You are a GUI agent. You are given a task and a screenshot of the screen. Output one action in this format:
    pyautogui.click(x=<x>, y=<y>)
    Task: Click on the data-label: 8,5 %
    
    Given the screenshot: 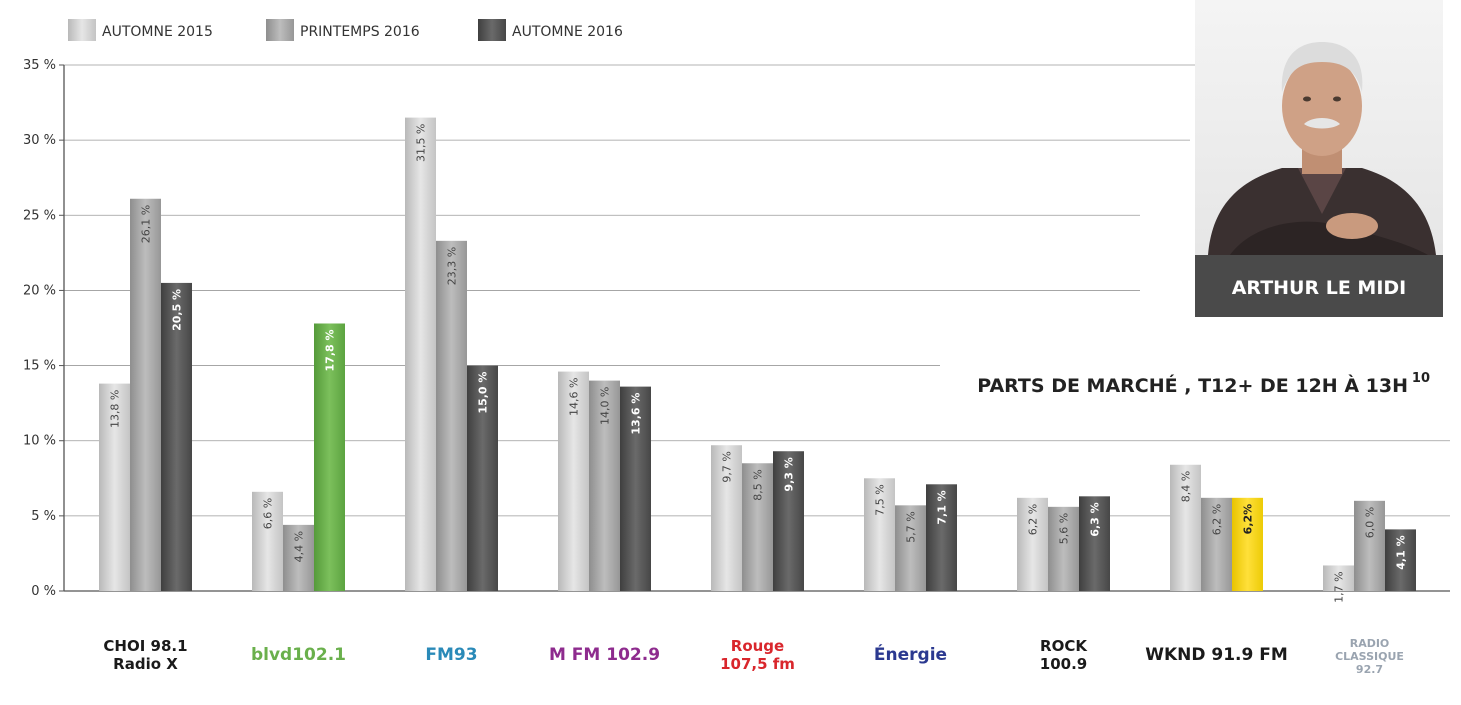 What is the action you would take?
    pyautogui.click(x=758, y=484)
    